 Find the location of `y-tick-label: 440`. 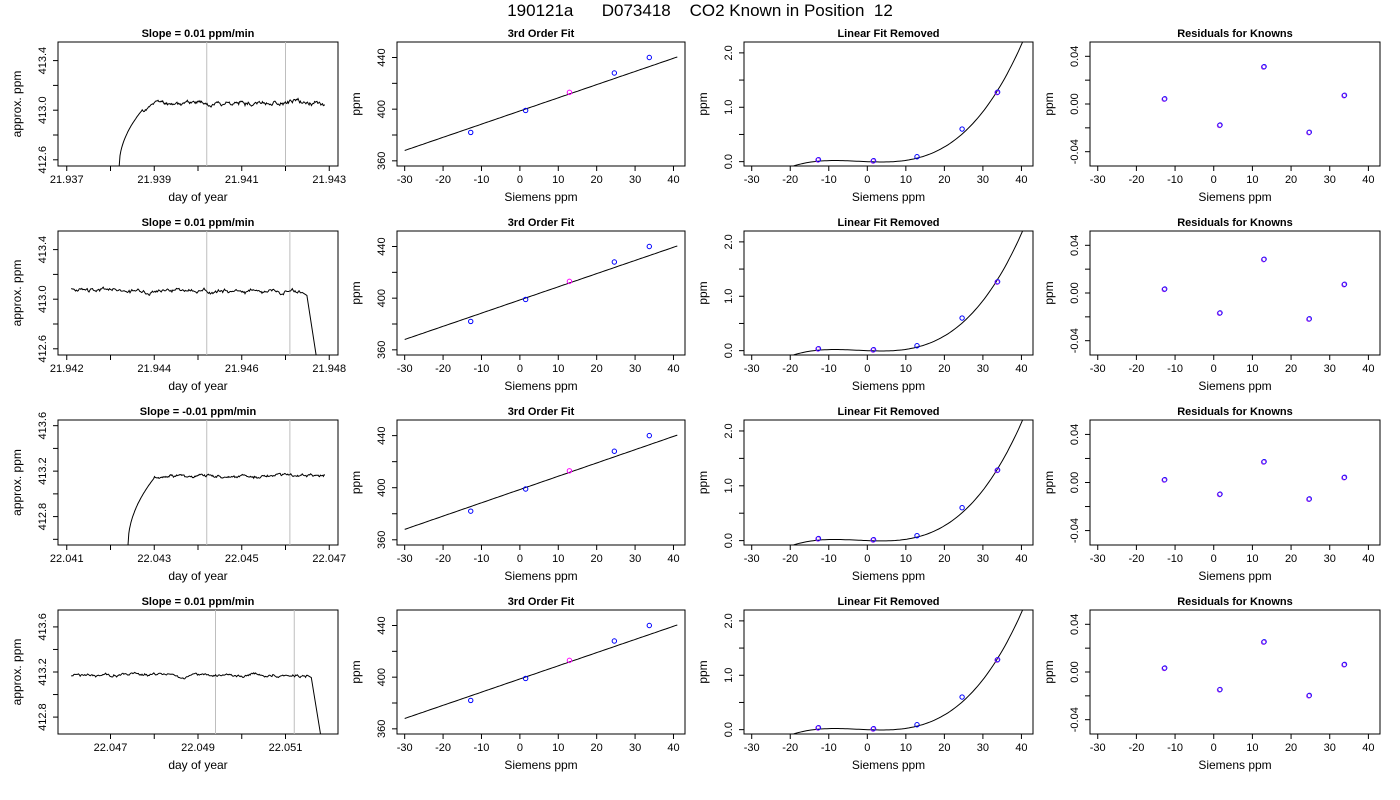

y-tick-label: 440 is located at coordinates (382, 246).